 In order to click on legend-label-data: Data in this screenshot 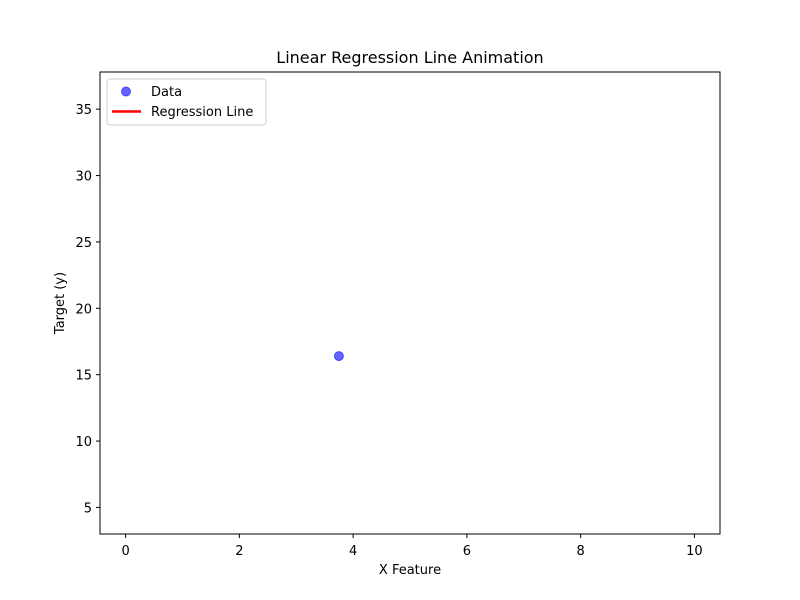, I will do `click(166, 92)`.